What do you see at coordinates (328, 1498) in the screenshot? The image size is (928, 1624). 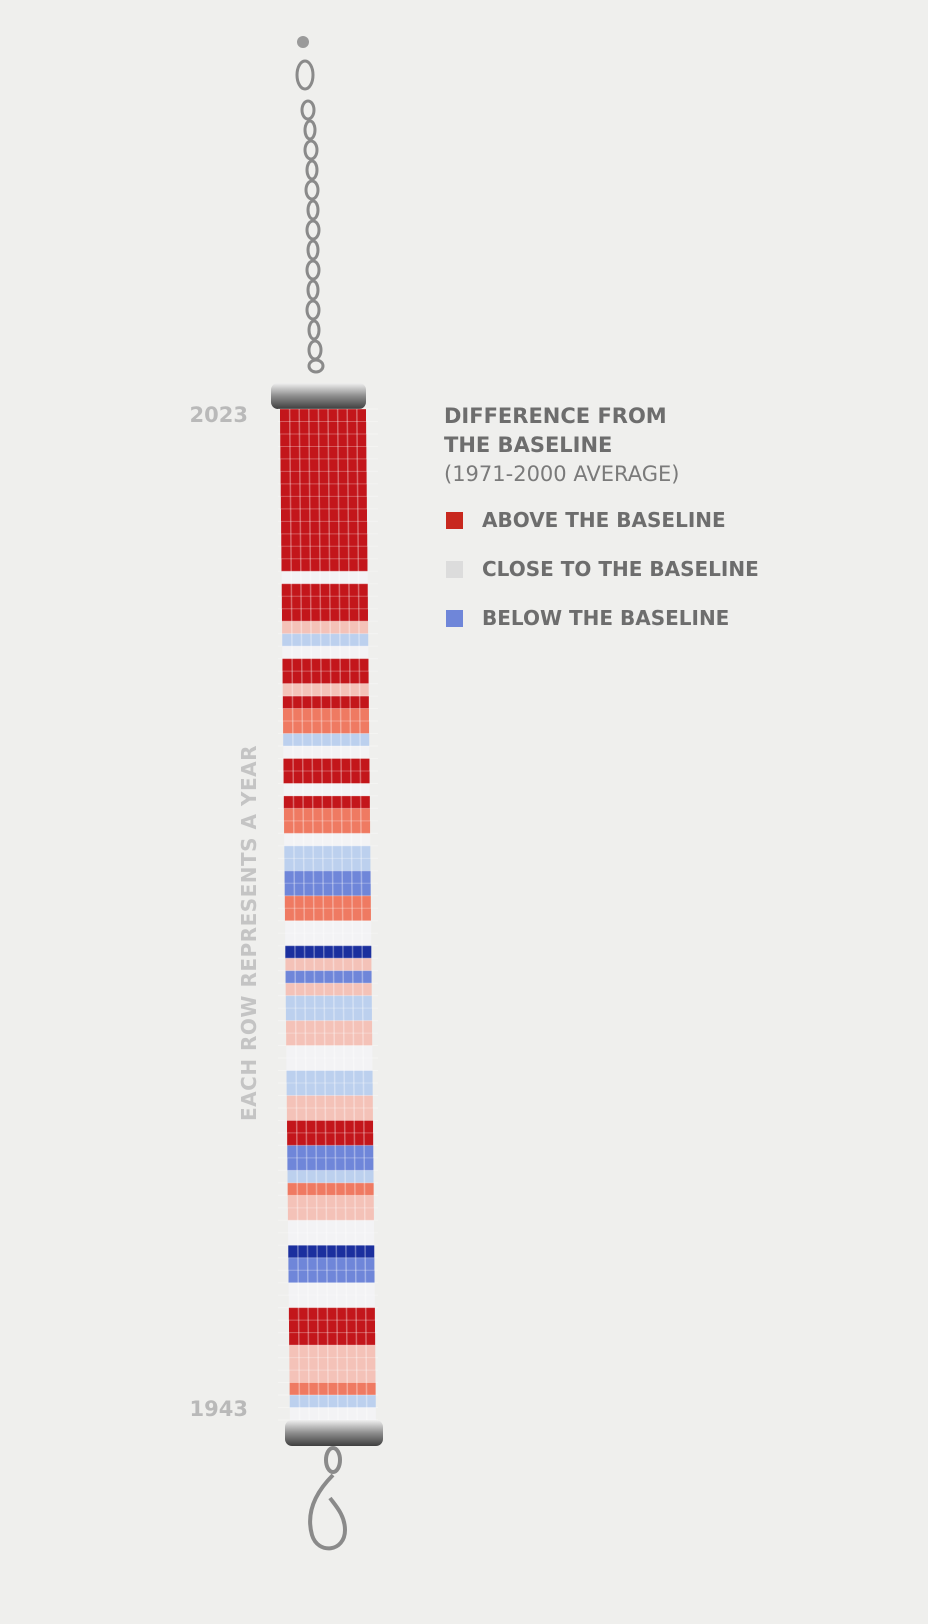 I see `clasp` at bounding box center [328, 1498].